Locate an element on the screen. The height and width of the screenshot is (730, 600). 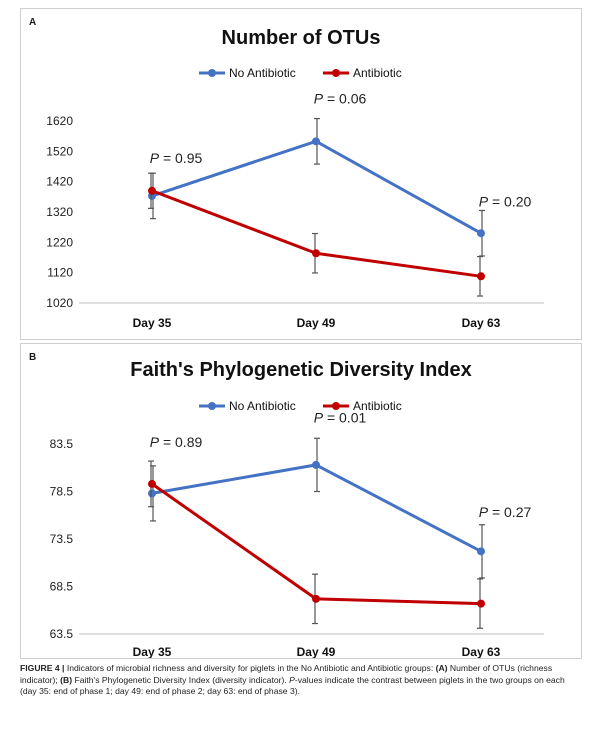
caption-a-text: Number of OTUs (richness indicator); is located at coordinates (286, 674).